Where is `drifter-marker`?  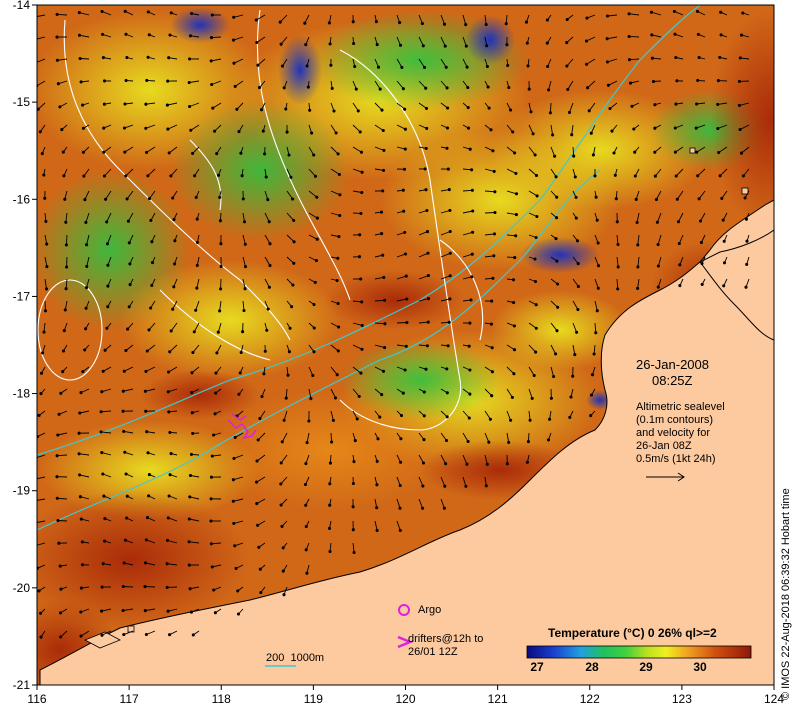
drifter-marker is located at coordinates (405, 642).